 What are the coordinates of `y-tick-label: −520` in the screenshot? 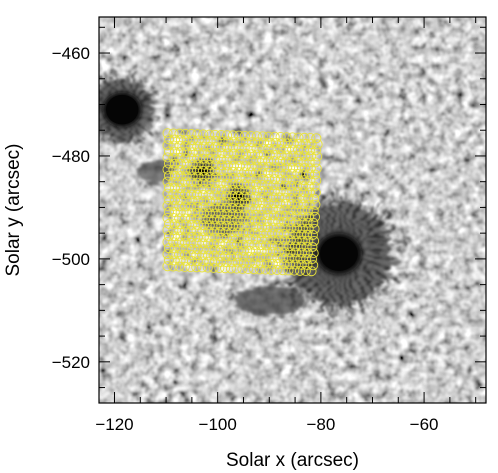 It's located at (71, 362).